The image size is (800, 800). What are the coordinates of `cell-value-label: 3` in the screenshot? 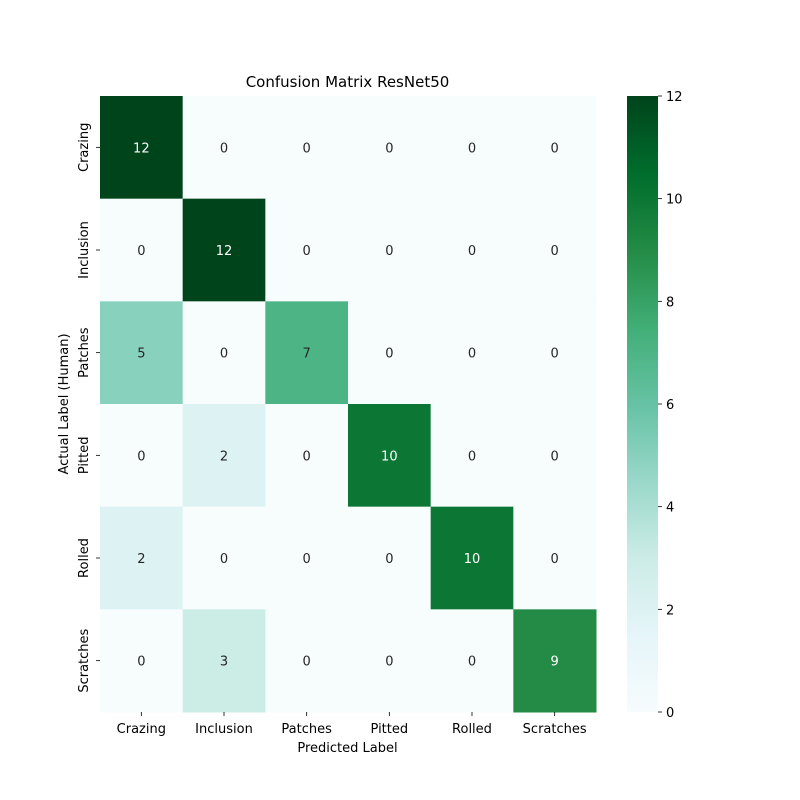 It's located at (224, 662).